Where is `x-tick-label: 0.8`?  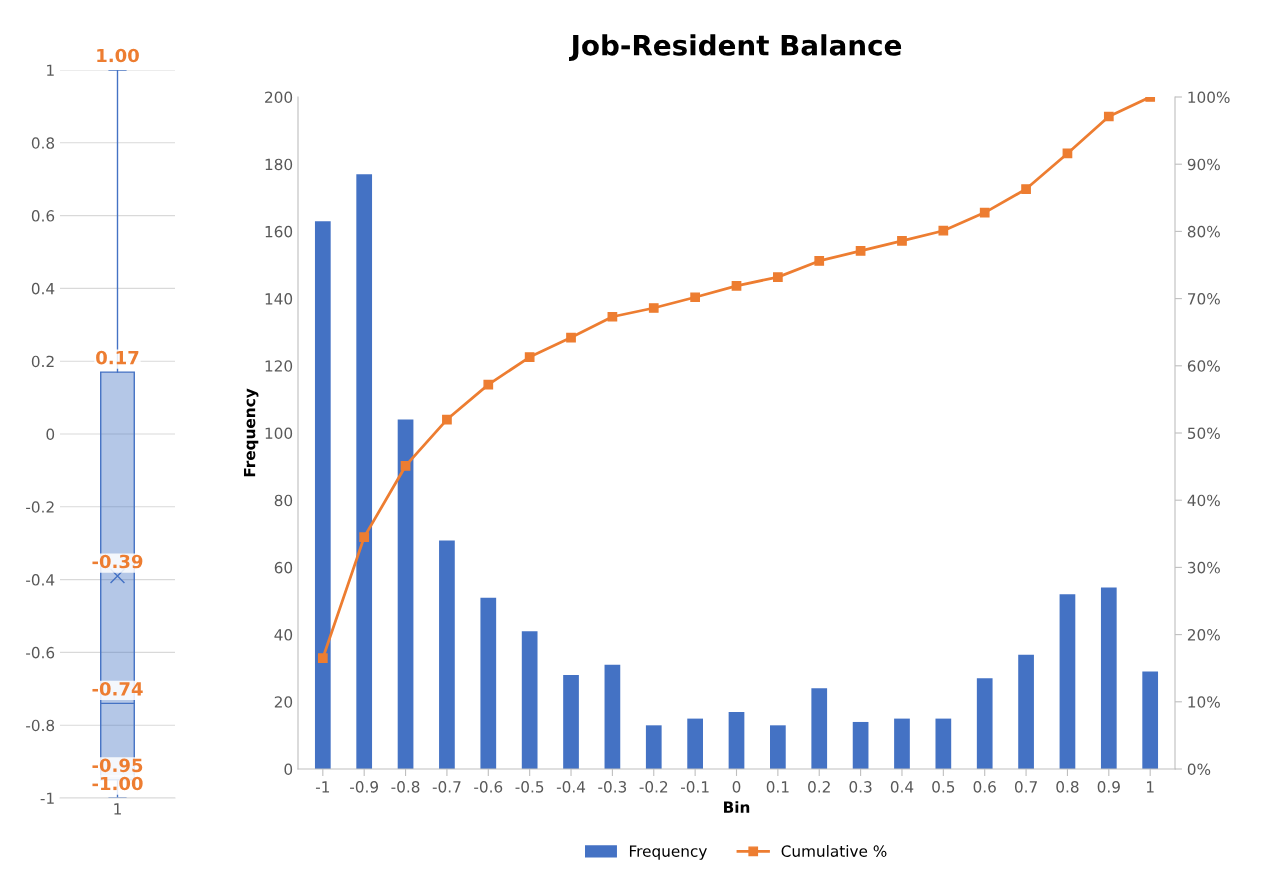 x-tick-label: 0.8 is located at coordinates (1067, 787).